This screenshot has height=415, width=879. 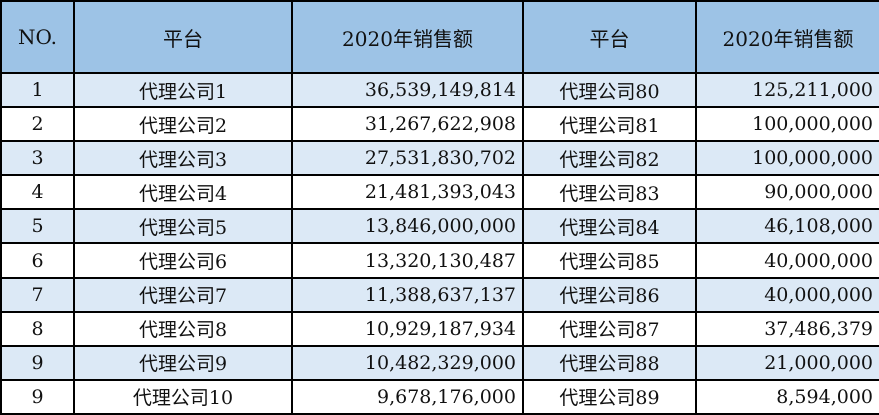 What do you see at coordinates (407, 124) in the screenshot?
I see `cell-sales: 31,267,622,908` at bounding box center [407, 124].